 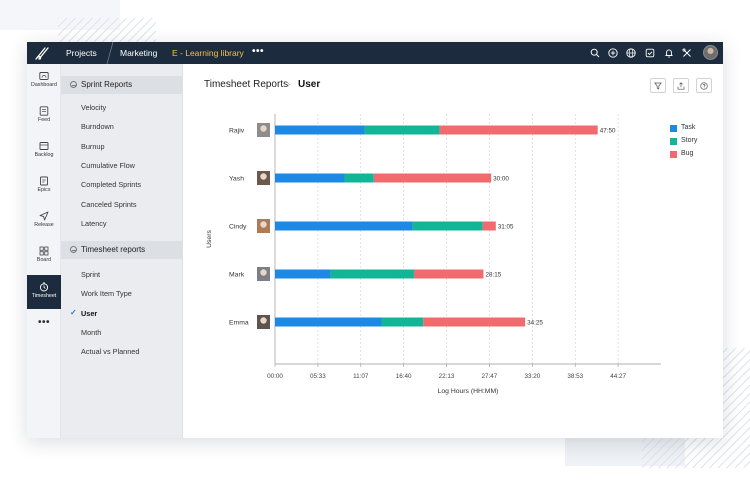 What do you see at coordinates (139, 53) in the screenshot?
I see `tab-marketing: Marketing` at bounding box center [139, 53].